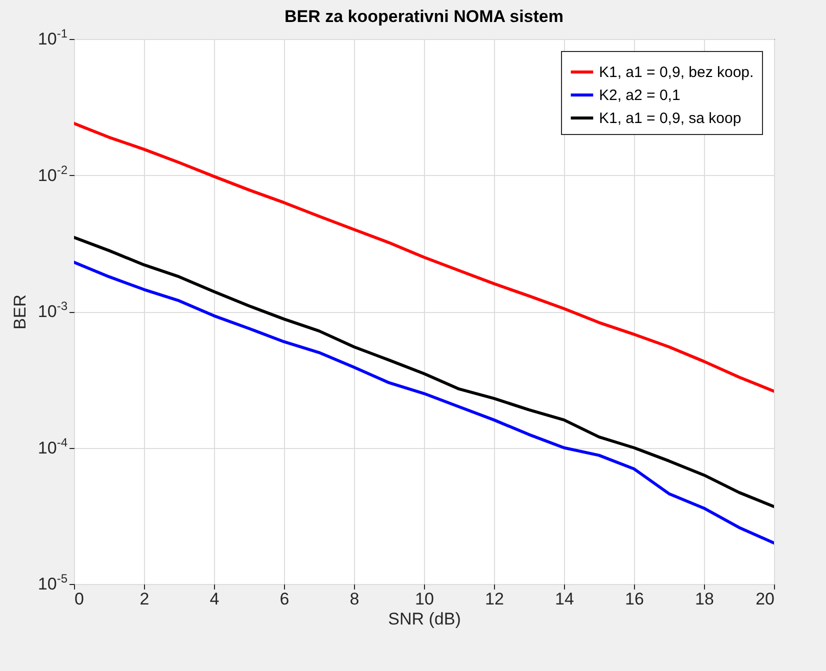  What do you see at coordinates (670, 118) in the screenshot?
I see `legend-label: K1, a1 = 0,9, sa koop` at bounding box center [670, 118].